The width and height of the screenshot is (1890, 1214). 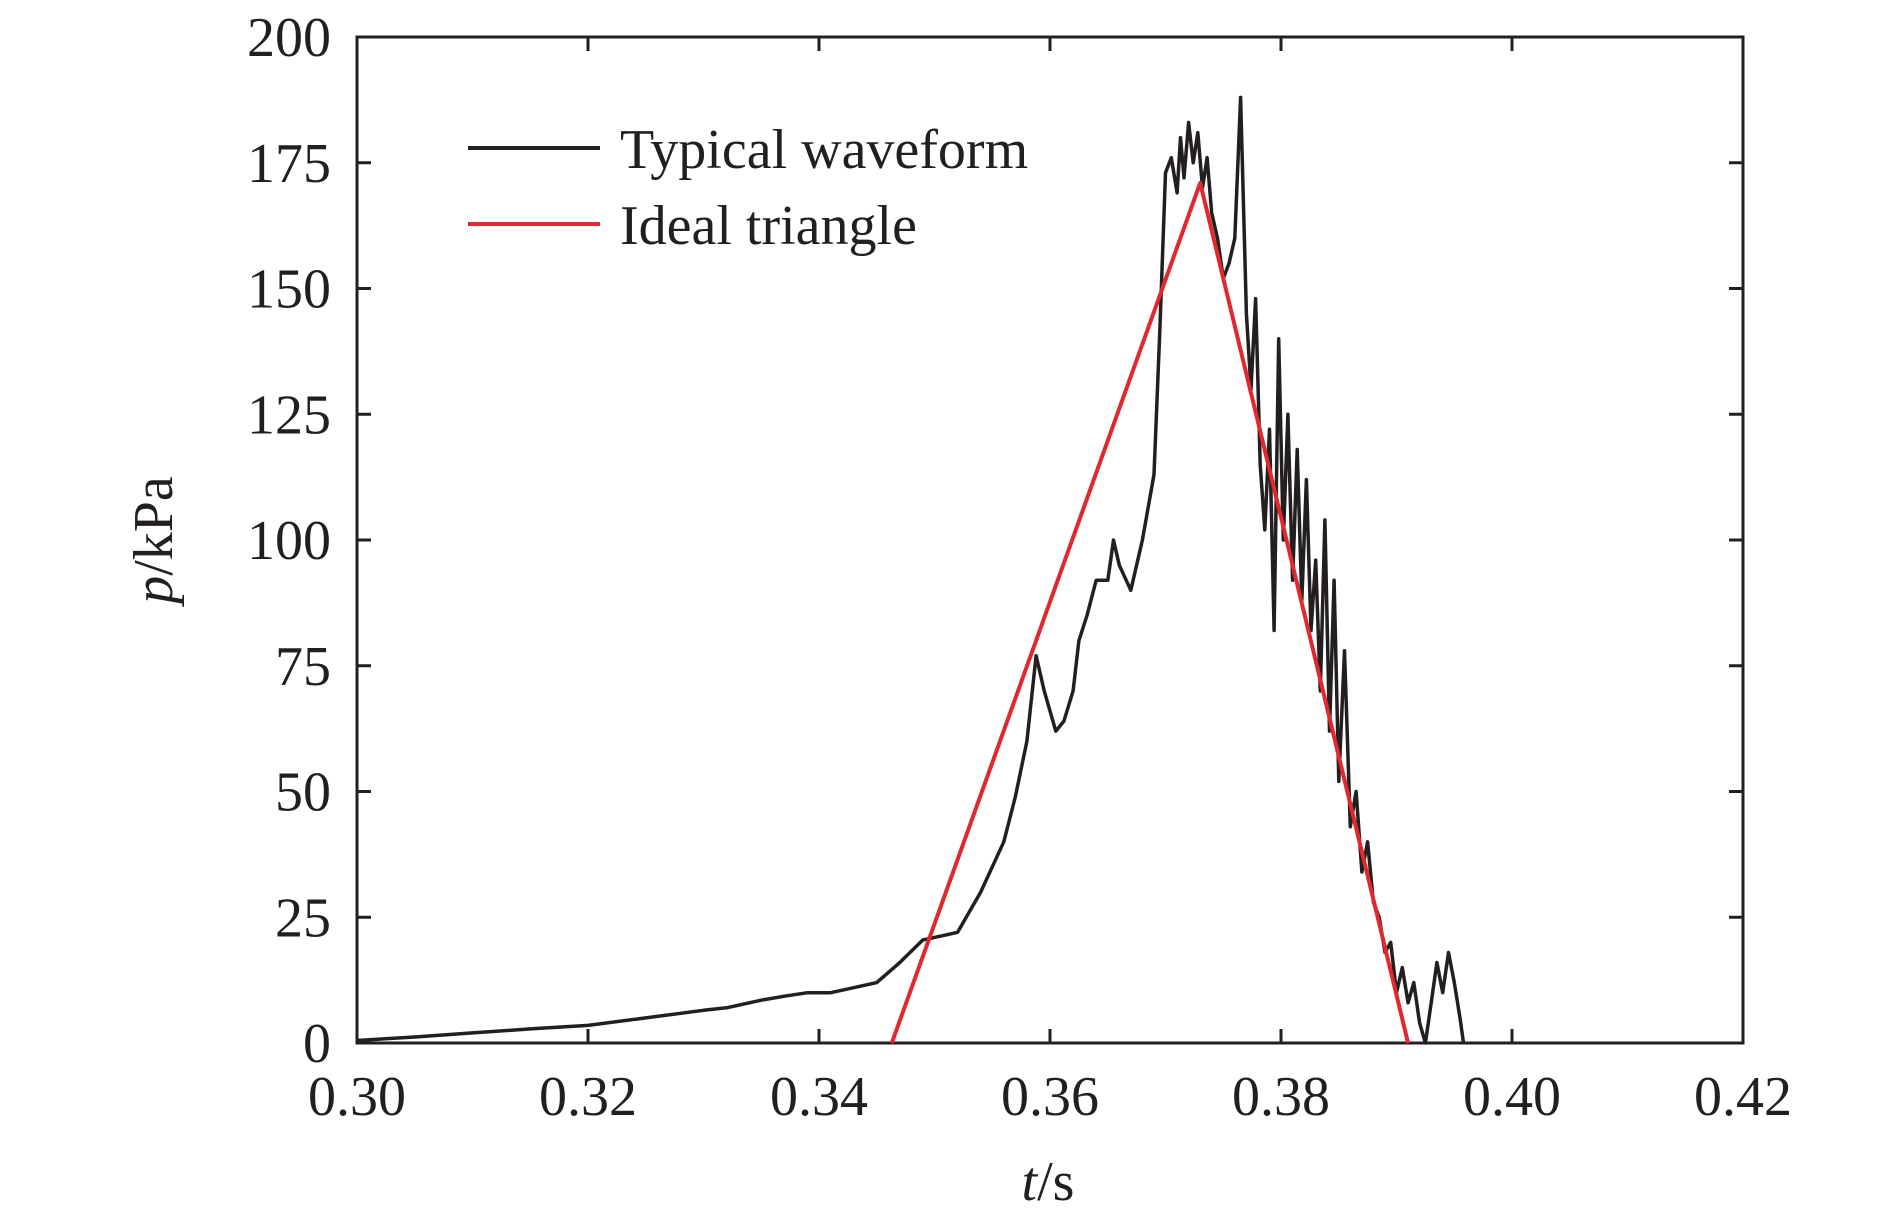 What do you see at coordinates (1743, 1097) in the screenshot?
I see `x-tick-label: 0.42` at bounding box center [1743, 1097].